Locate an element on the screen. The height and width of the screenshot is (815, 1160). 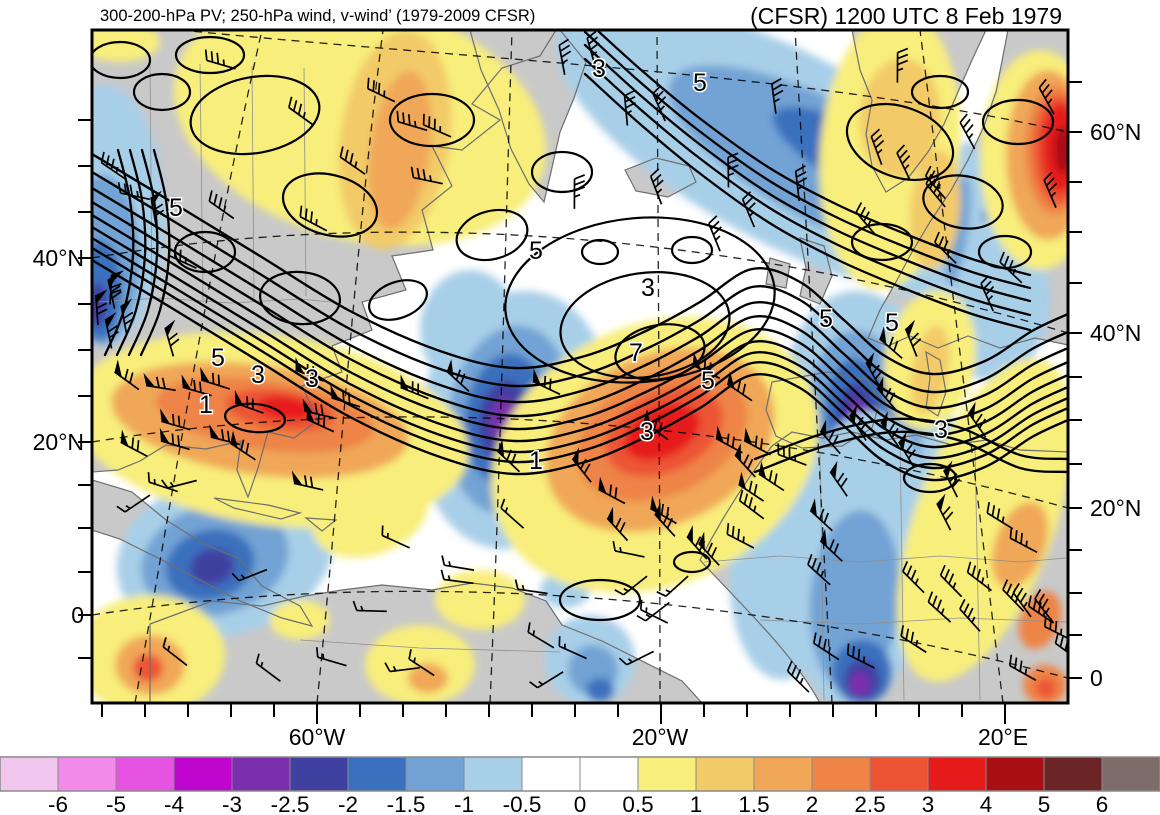
colorbar-tick-label: 5 is located at coordinates (1044, 803).